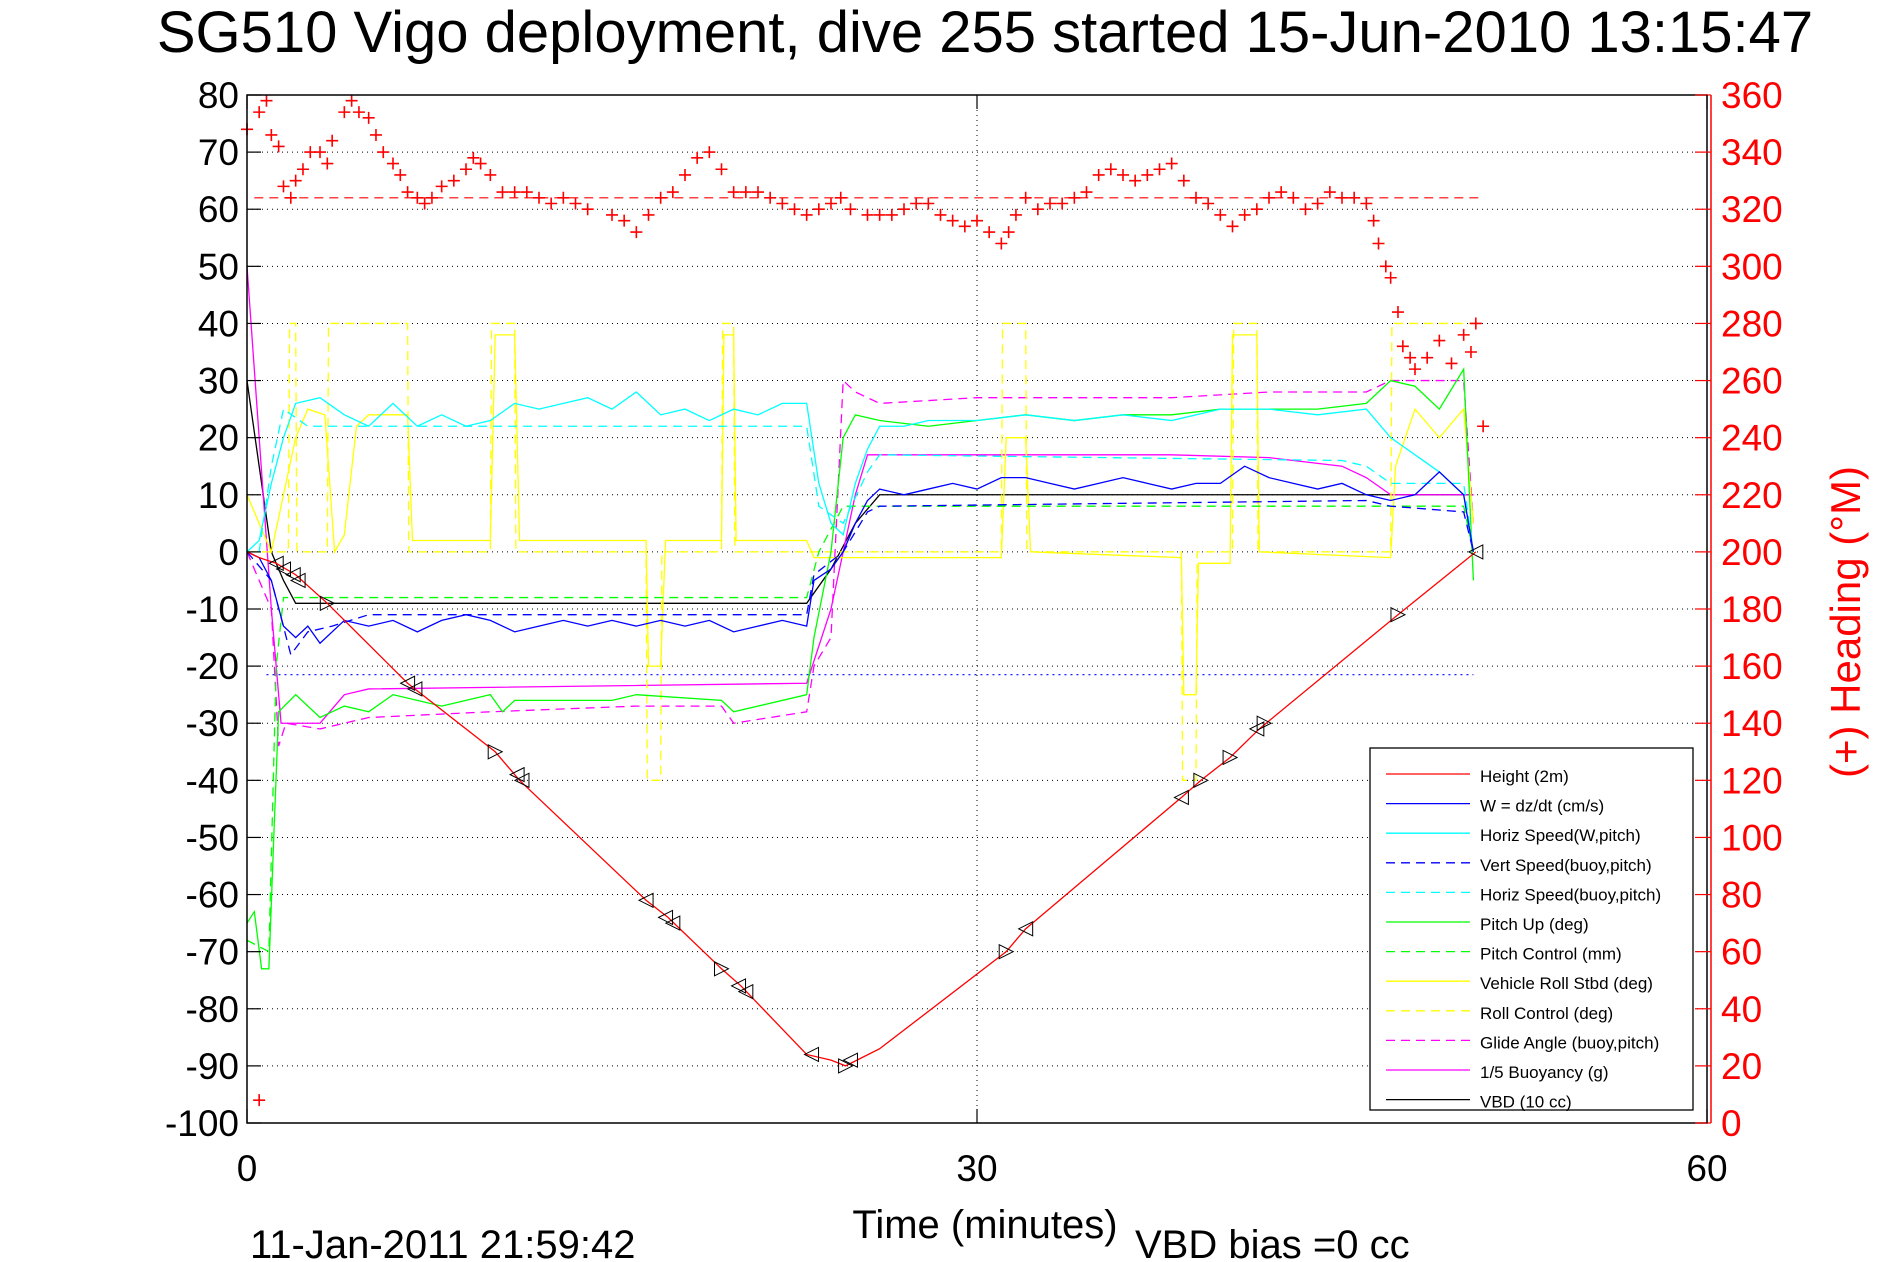 The width and height of the screenshot is (1891, 1262). I want to click on legend-label: W = dz/dt (cm/s), so click(1542, 806).